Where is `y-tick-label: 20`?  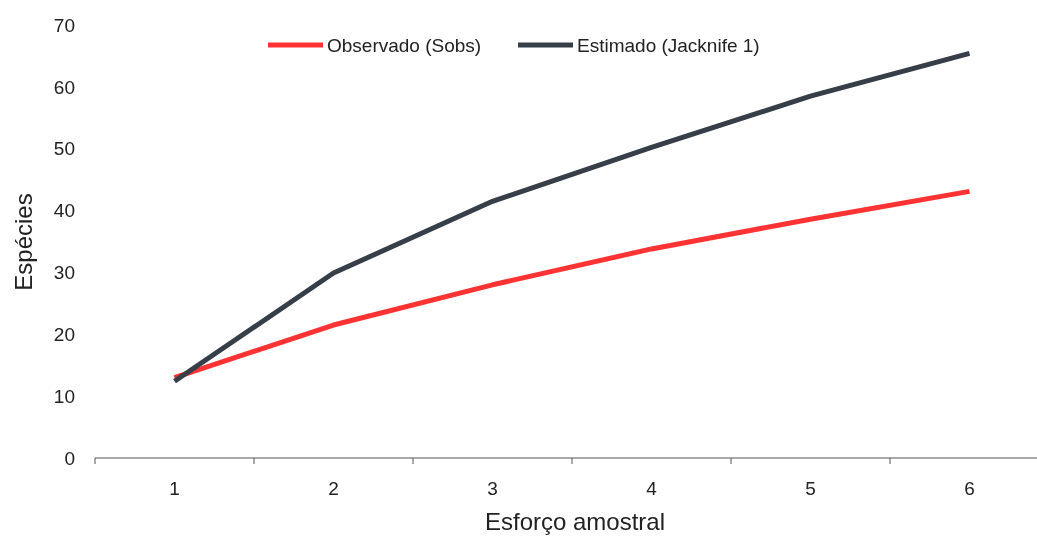 y-tick-label: 20 is located at coordinates (64, 334).